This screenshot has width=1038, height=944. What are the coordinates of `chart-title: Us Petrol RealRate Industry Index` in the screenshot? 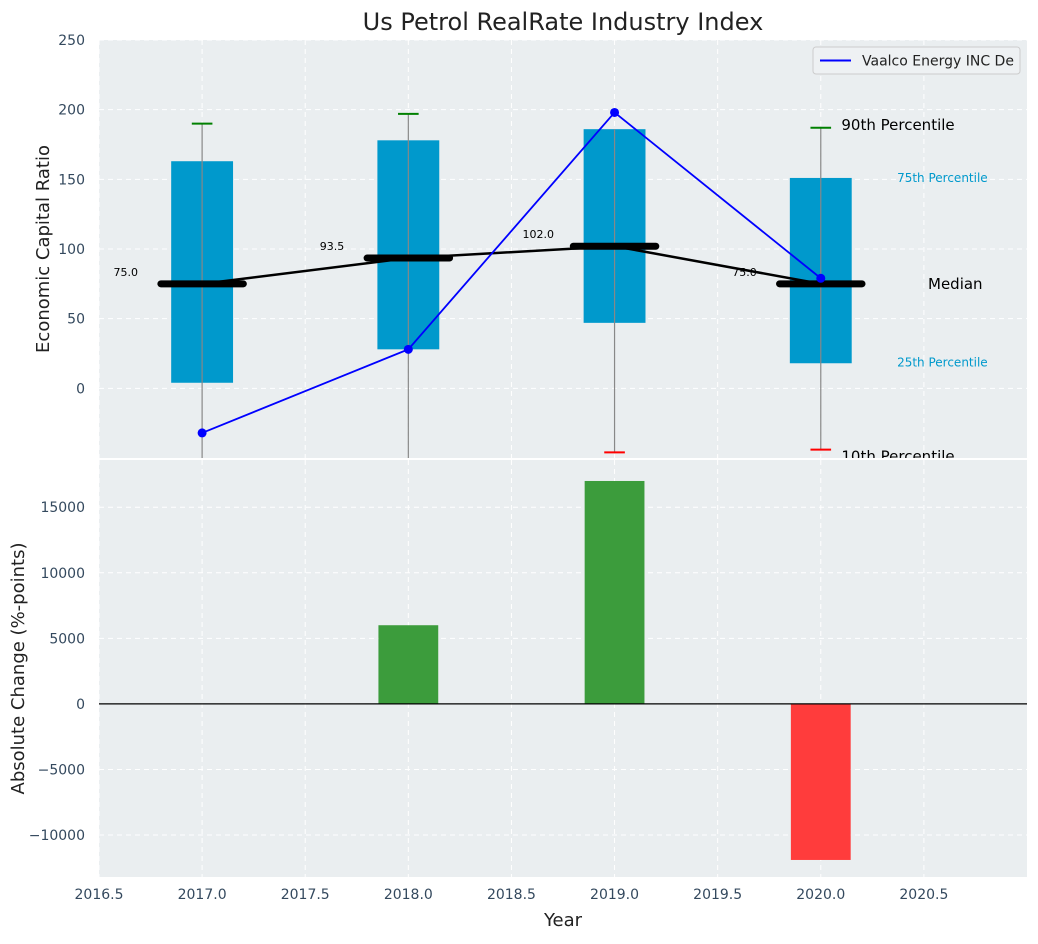 It's located at (563, 22).